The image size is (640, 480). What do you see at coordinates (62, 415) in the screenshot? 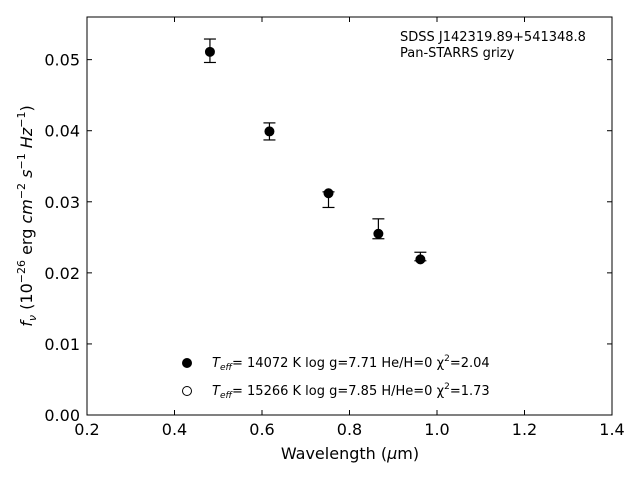
I see `y-tick-label: 0.00` at bounding box center [62, 415].